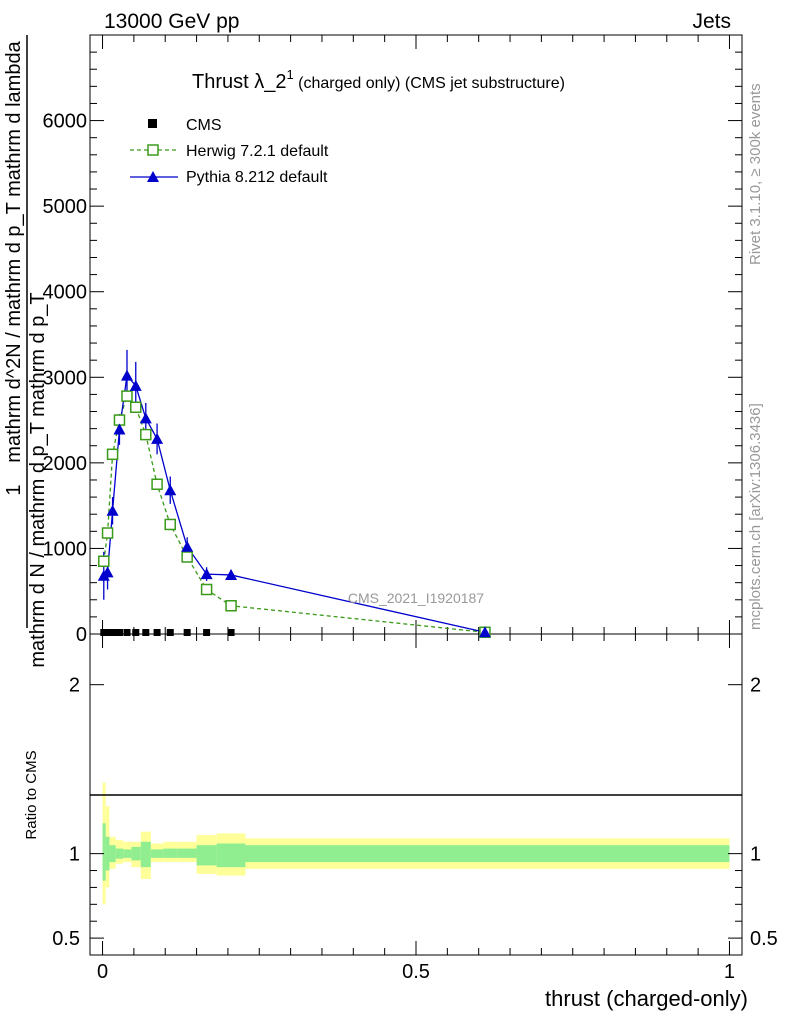 Image resolution: width=786 pixels, height=1024 pixels. Describe the element at coordinates (38, 479) in the screenshot. I see `y-axis-label-denominator: mathrm d N / mathrm d p_T mathrm d p_T` at that location.